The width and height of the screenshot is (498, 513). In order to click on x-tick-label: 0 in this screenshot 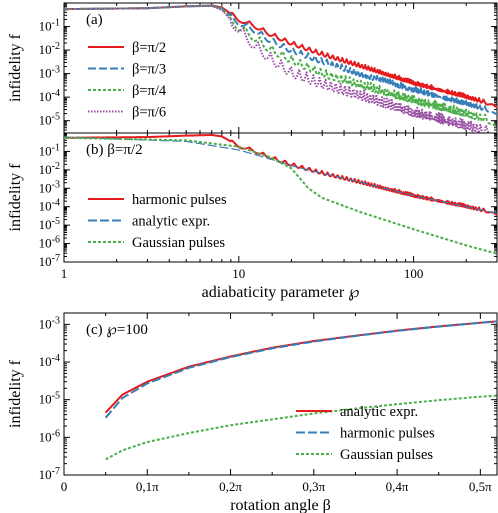, I will do `click(64, 486)`.